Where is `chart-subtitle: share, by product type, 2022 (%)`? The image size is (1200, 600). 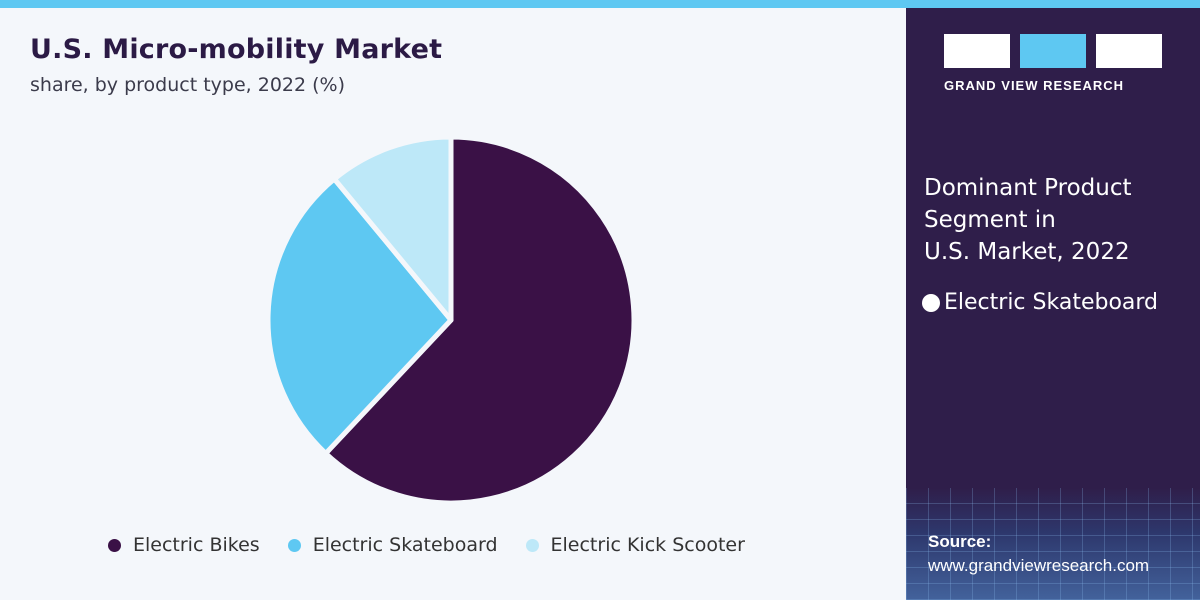
chart-subtitle: share, by product type, 2022 (%) is located at coordinates (188, 85).